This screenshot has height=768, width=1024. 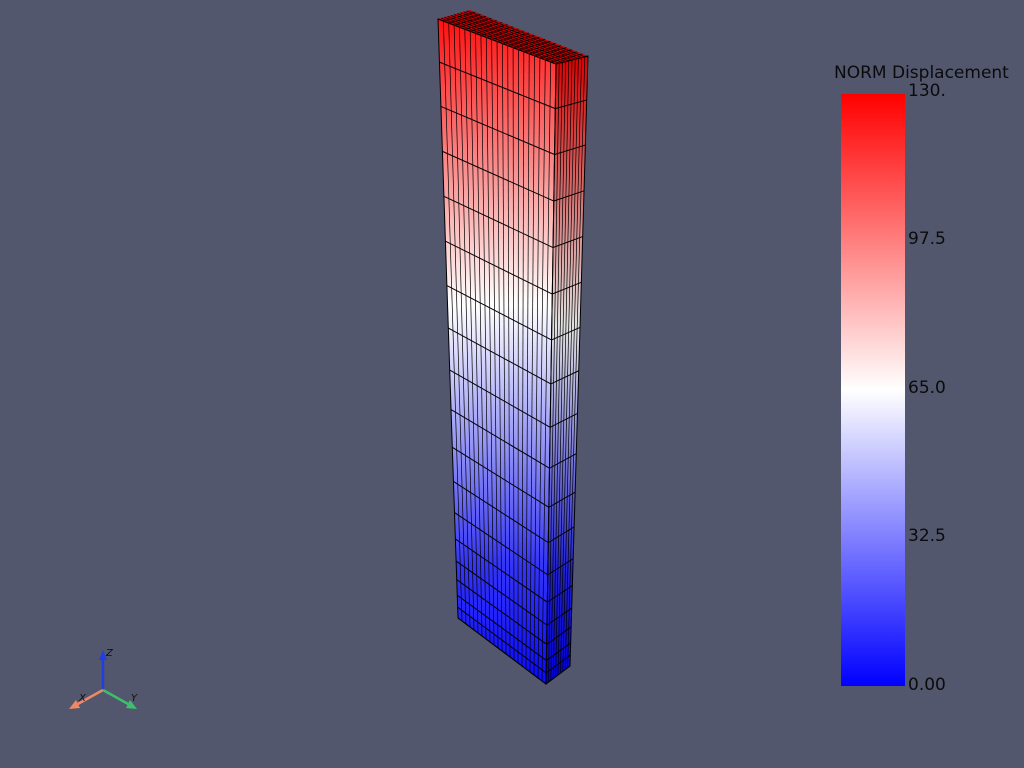 I want to click on colorbar-tick-label: 32.5, so click(x=927, y=536).